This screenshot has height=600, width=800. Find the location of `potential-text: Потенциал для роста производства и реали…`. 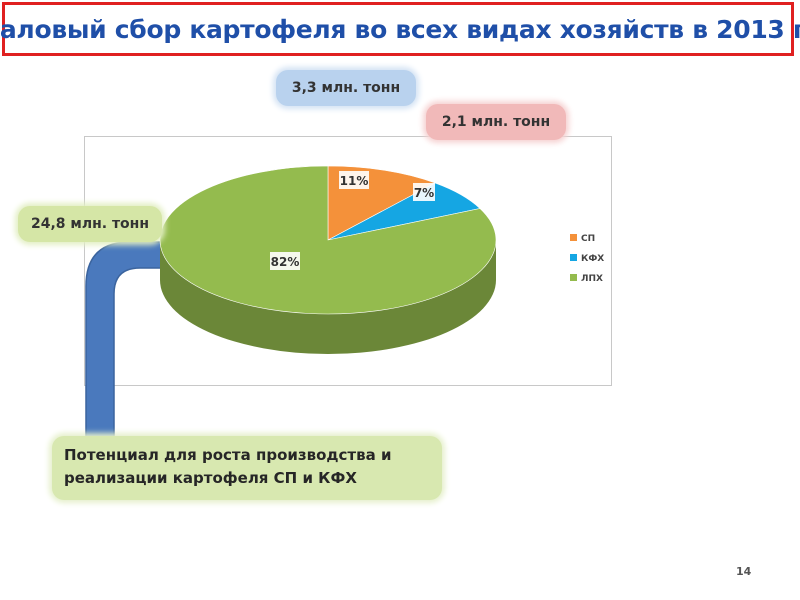

potential-text: Потенциал для роста производства и реали… is located at coordinates (228, 466).